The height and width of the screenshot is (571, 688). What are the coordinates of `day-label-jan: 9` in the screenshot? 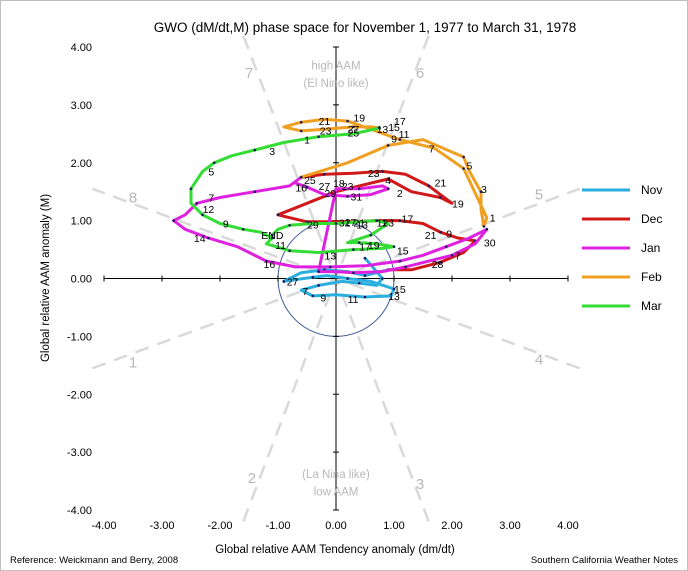 It's located at (226, 225).